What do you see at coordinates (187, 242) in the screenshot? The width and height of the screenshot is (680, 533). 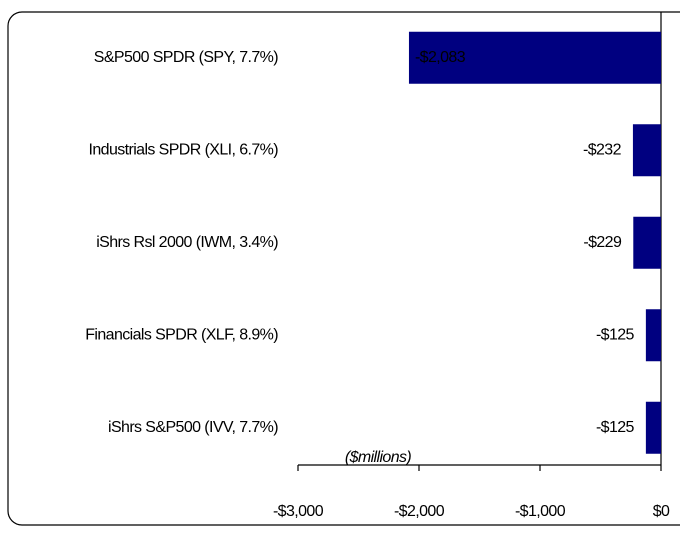 I see `y-tick-label: iShrs Rsl 2000 (IWM, 3.4%)` at bounding box center [187, 242].